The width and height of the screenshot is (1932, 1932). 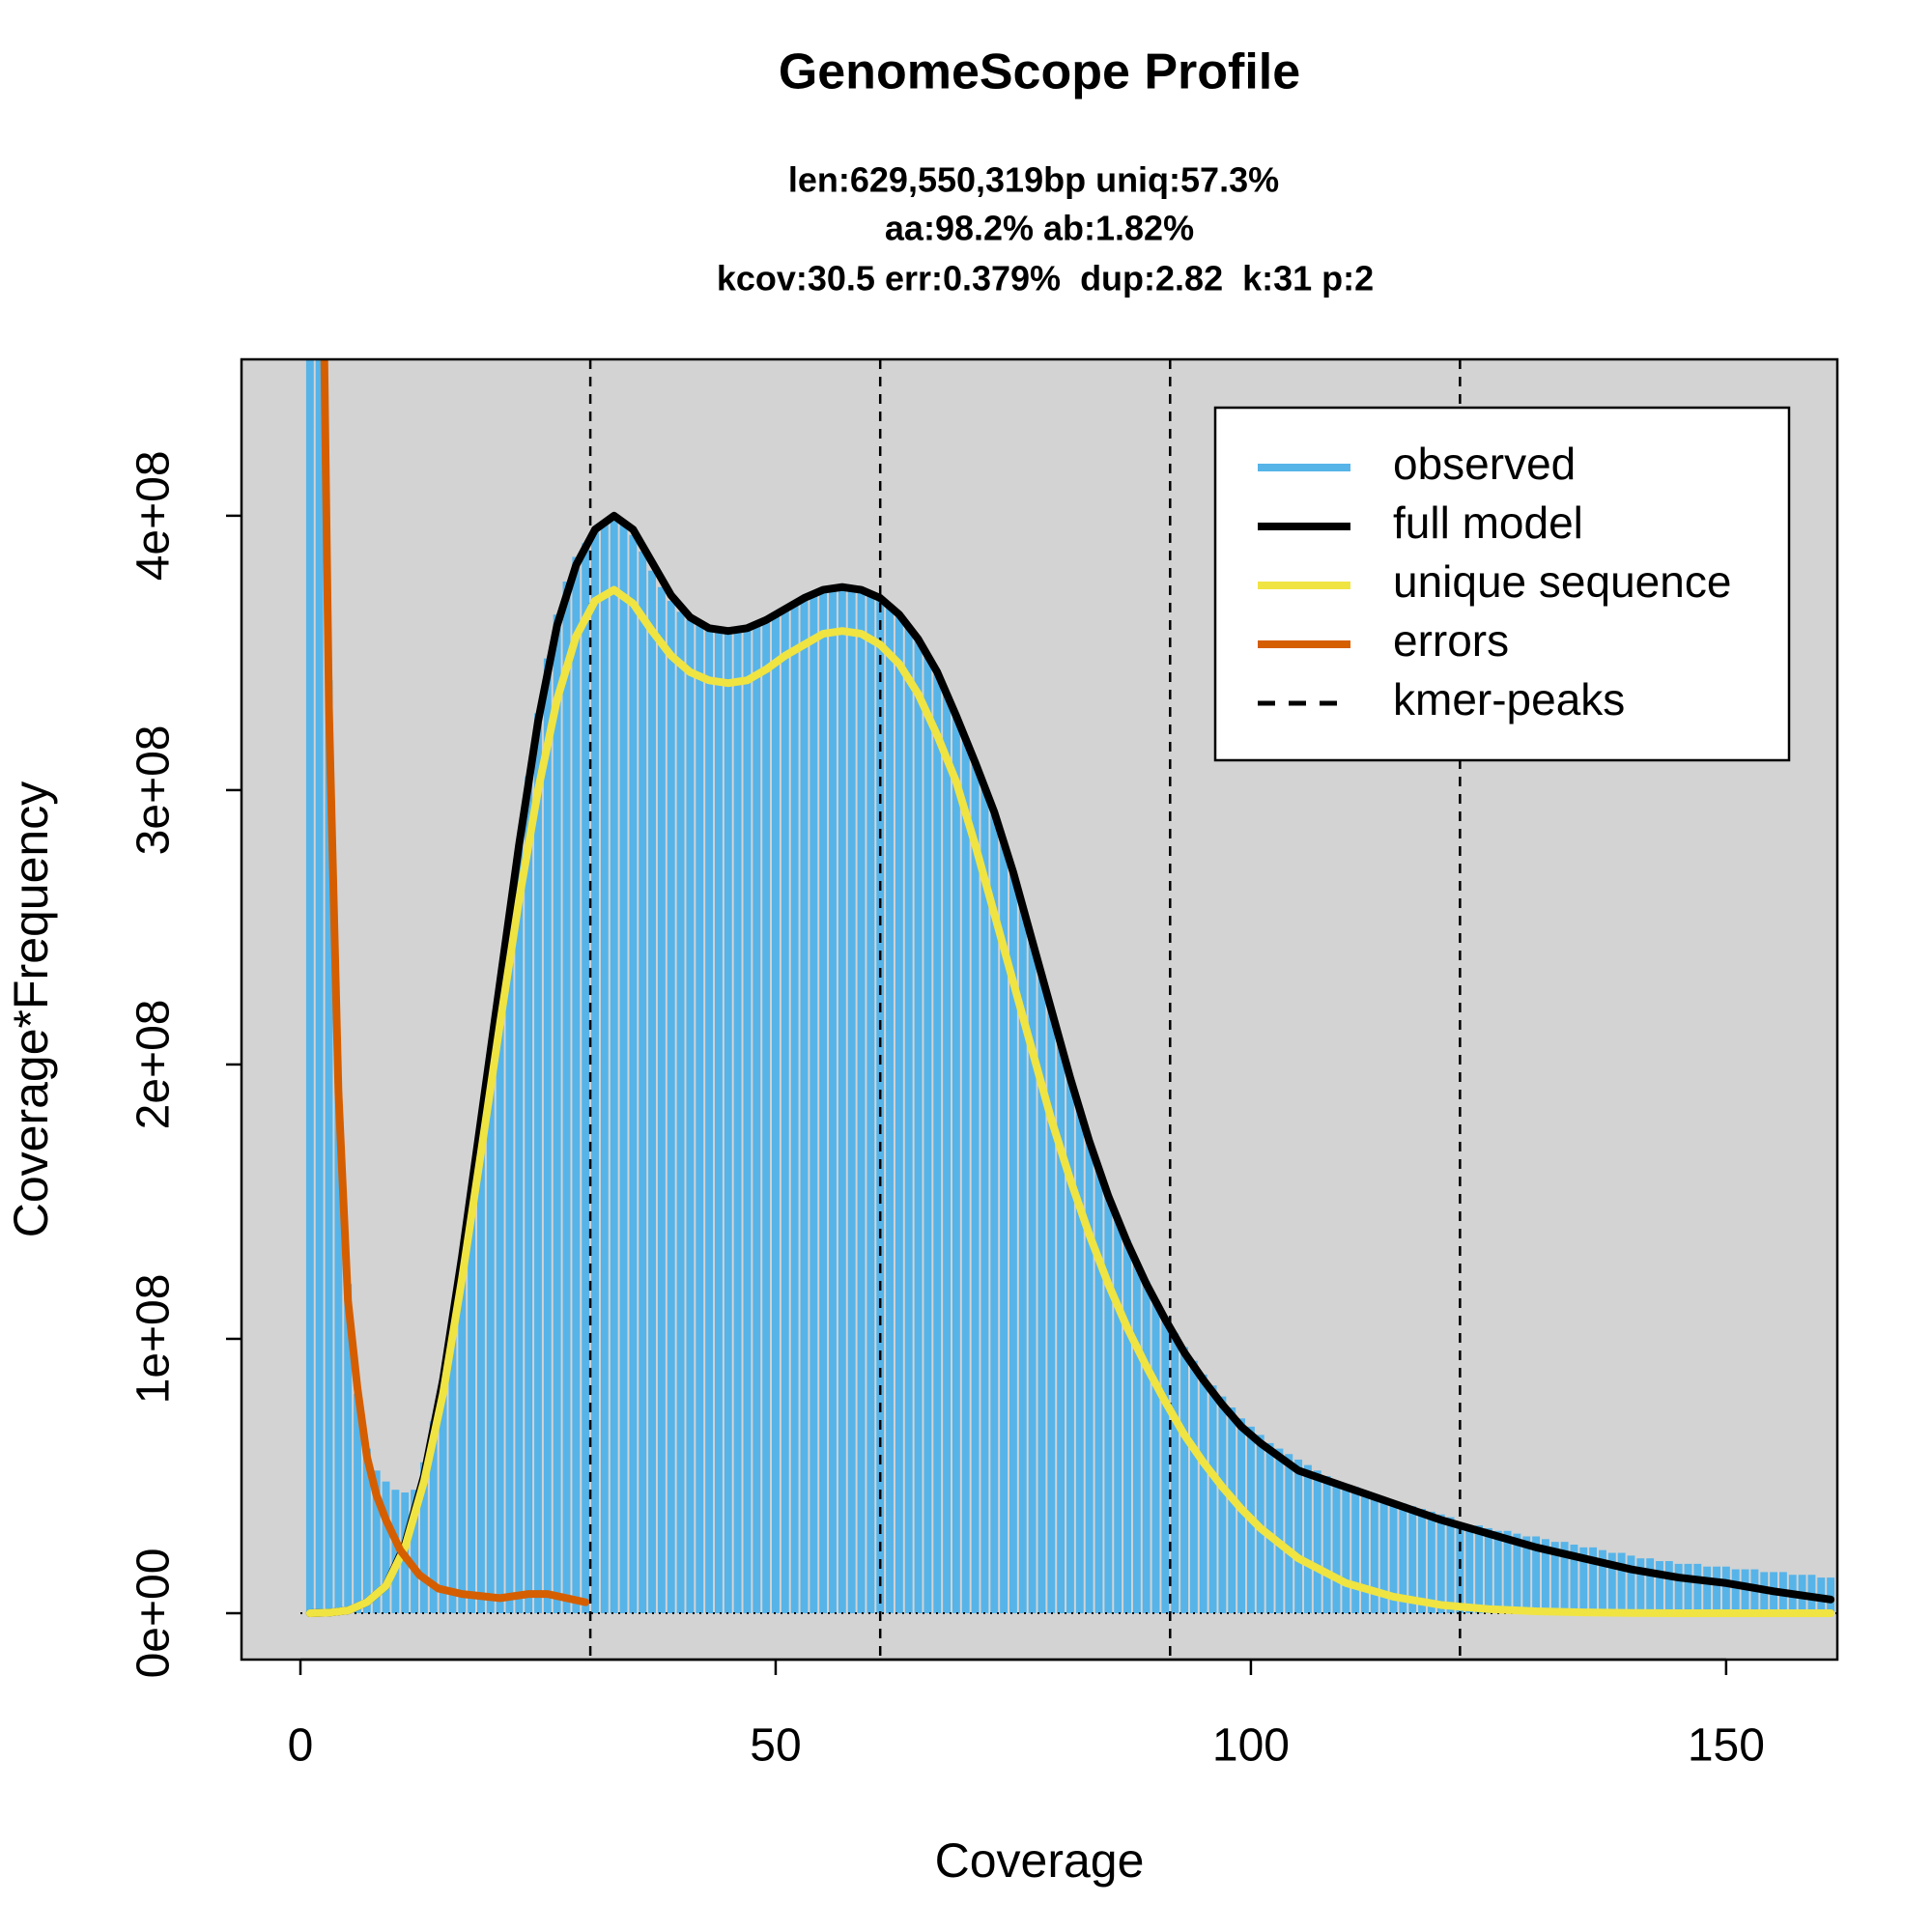 What do you see at coordinates (1451, 640) in the screenshot?
I see `legend-label: errors` at bounding box center [1451, 640].